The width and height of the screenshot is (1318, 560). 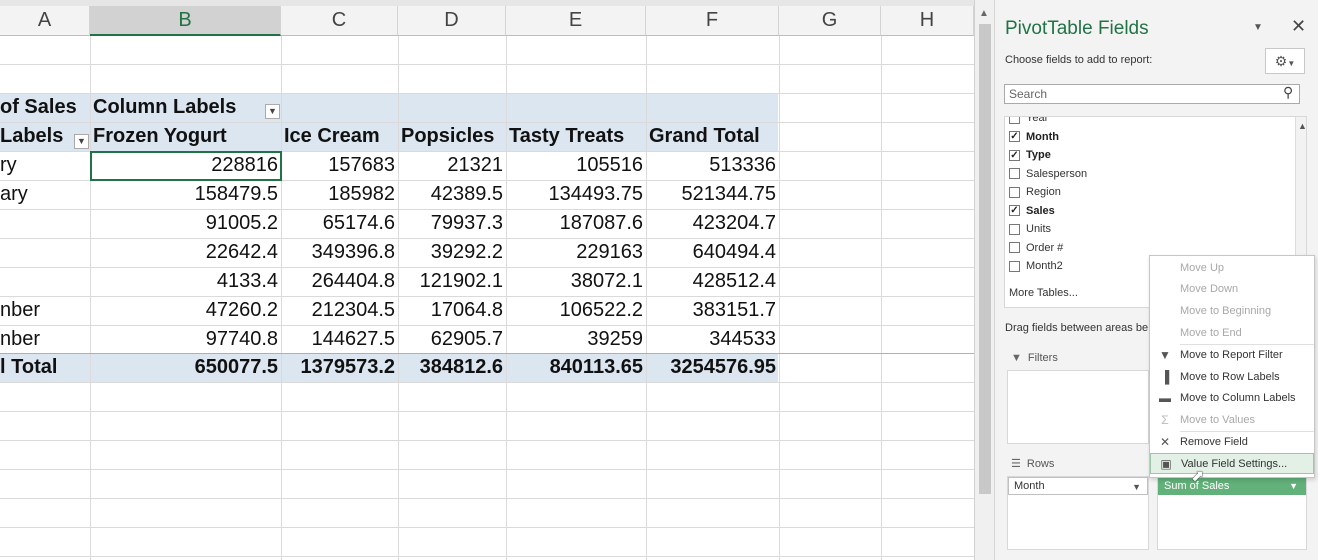 What do you see at coordinates (1035, 192) in the screenshot?
I see `field-item-region: Region` at bounding box center [1035, 192].